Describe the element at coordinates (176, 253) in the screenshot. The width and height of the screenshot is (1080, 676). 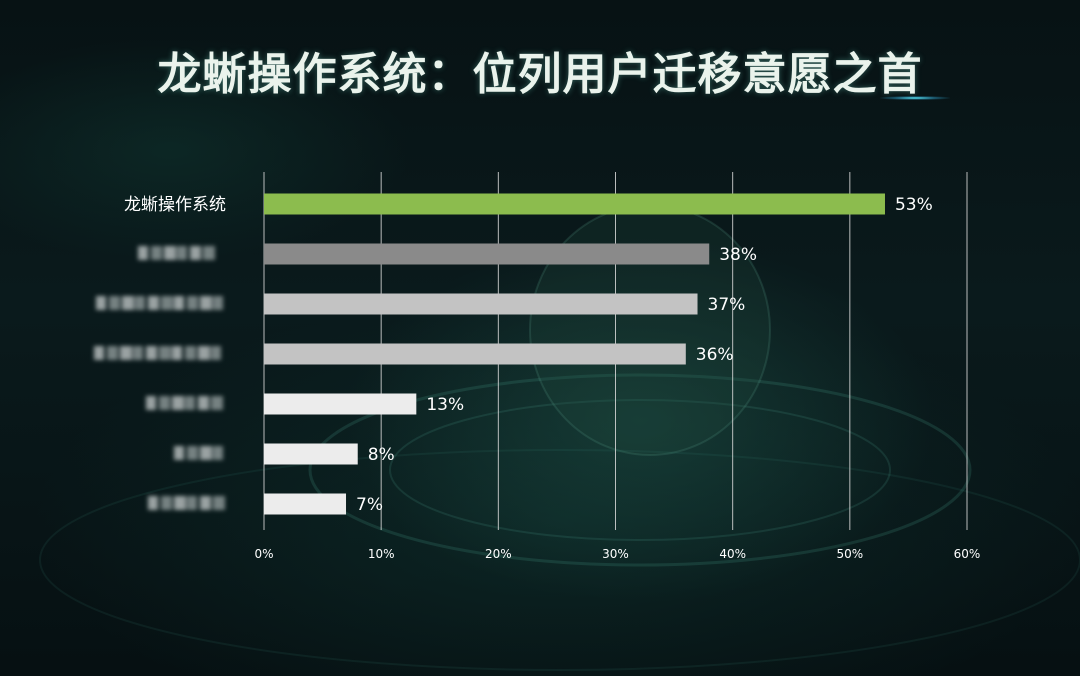
I see `category-label-1-obscured` at that location.